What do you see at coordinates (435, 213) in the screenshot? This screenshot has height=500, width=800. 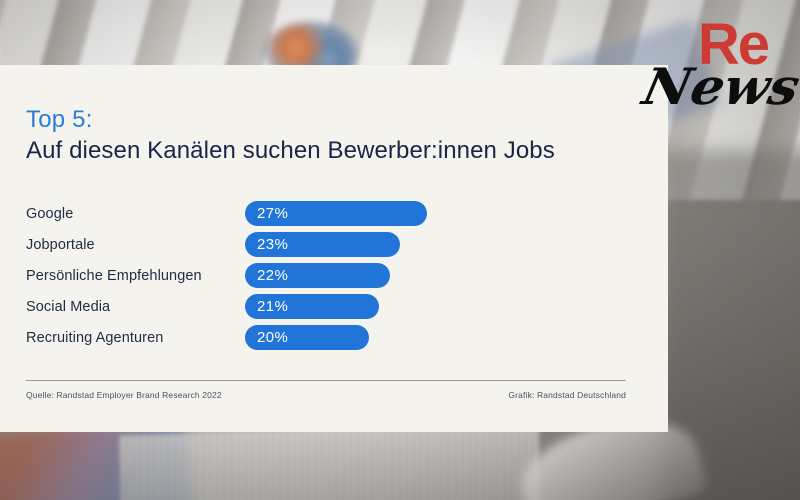 I see `bar-track: 27%` at bounding box center [435, 213].